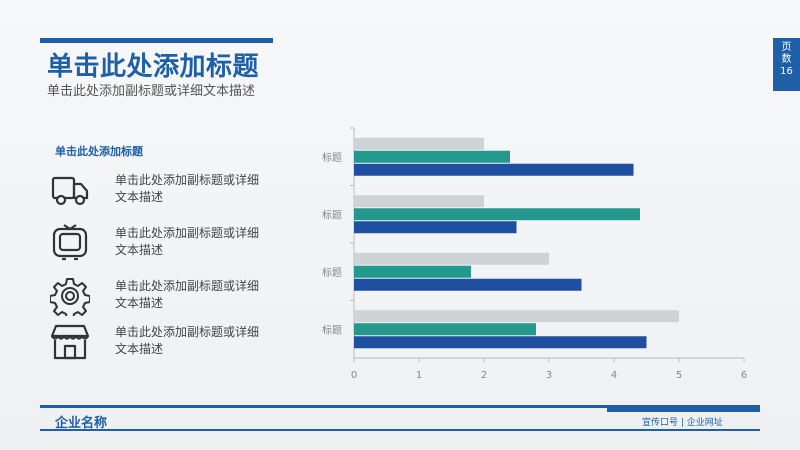  Describe the element at coordinates (484, 375) in the screenshot. I see `x-tick-label: 2` at that location.